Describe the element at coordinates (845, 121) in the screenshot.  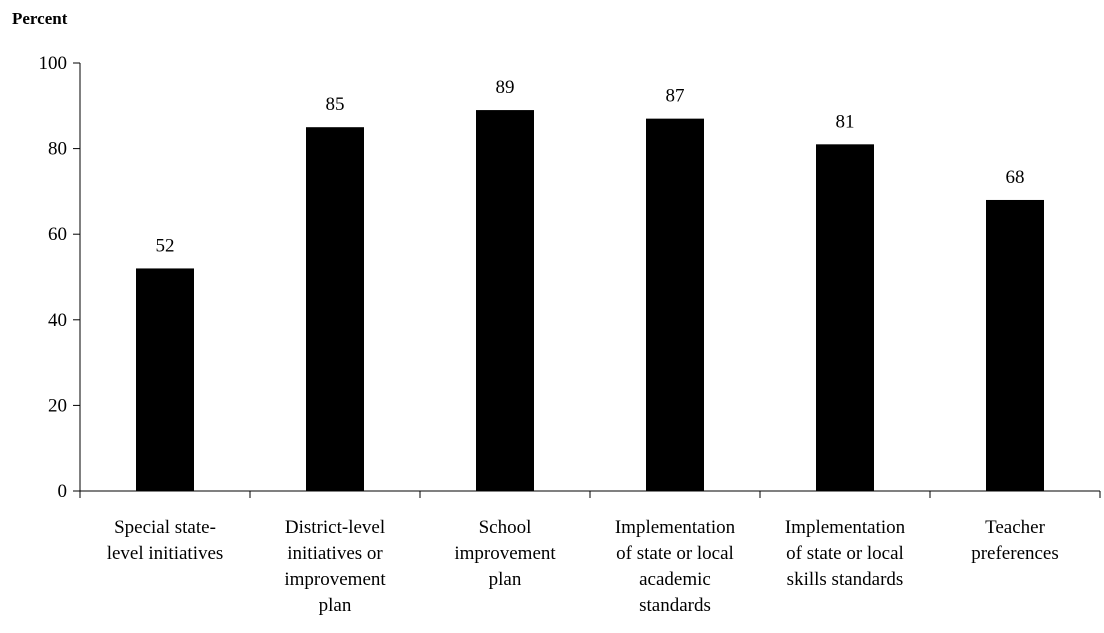
I see `data-label: 81` at that location.